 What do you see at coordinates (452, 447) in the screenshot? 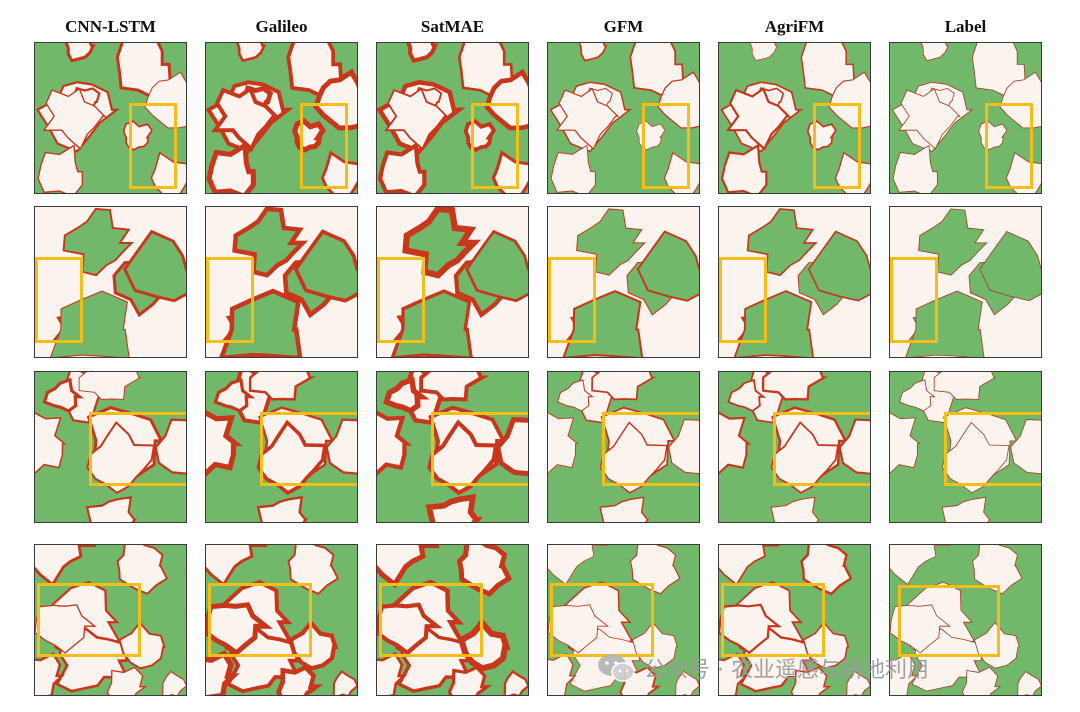
I see `map-tile-r3-satmae` at bounding box center [452, 447].